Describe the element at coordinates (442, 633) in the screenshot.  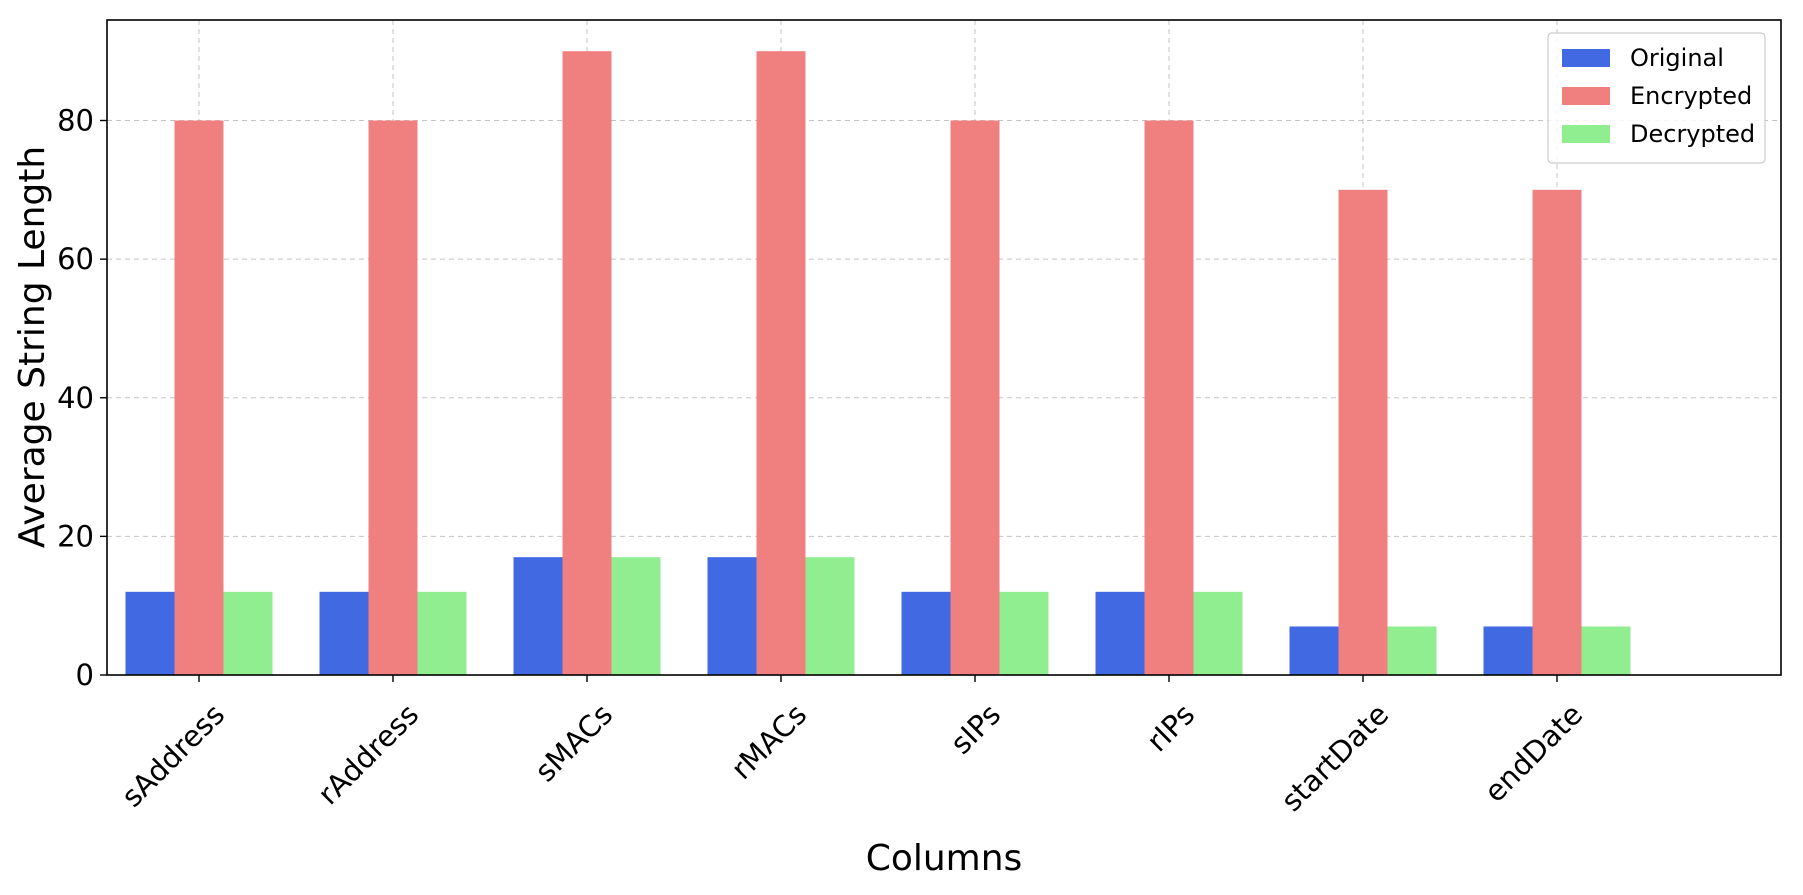
I see `bar-decrypted-raddress` at that location.